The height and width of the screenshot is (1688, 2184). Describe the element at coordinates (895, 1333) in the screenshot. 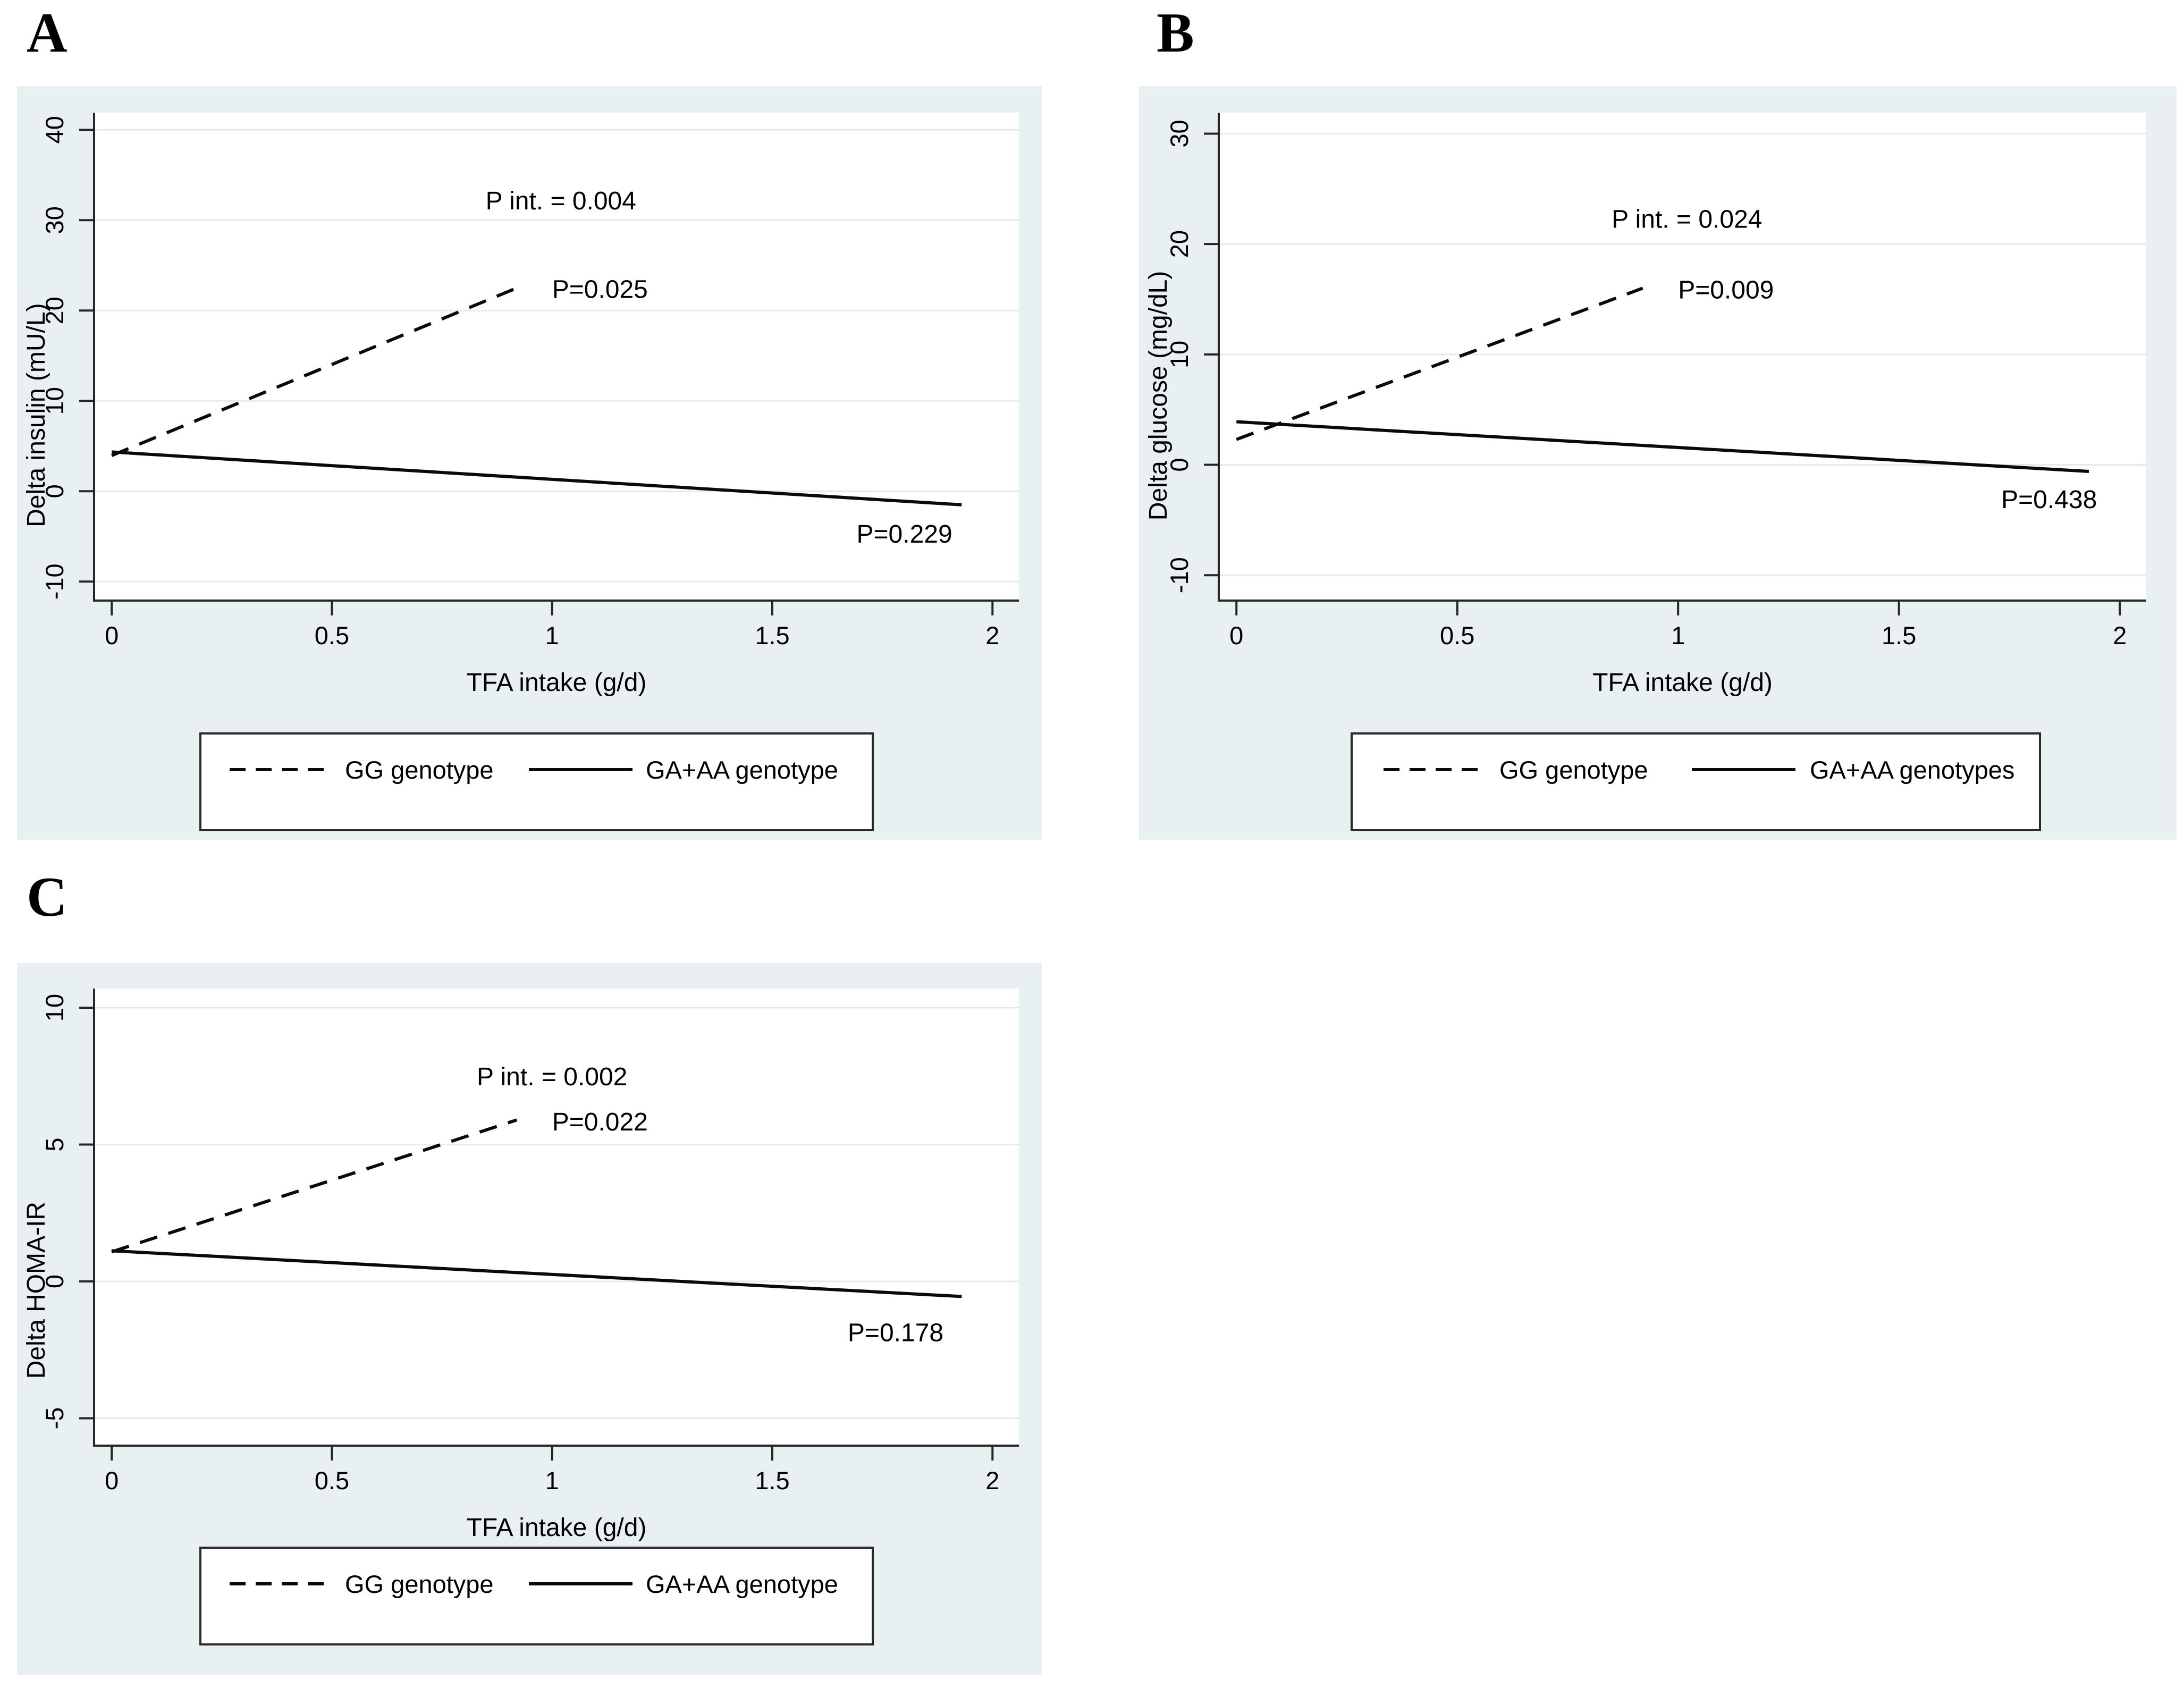

I see `annotation-2: P=0.178` at that location.